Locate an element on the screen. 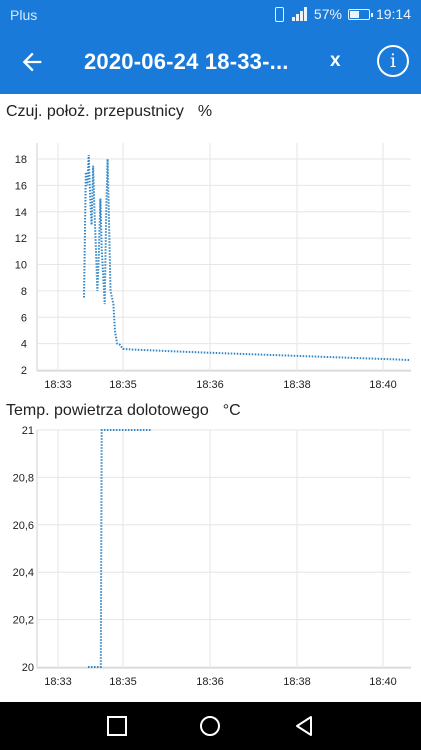 The width and height of the screenshot is (421, 750). chart-1-title-text: Czuj. położ. przepustnicy is located at coordinates (95, 111).